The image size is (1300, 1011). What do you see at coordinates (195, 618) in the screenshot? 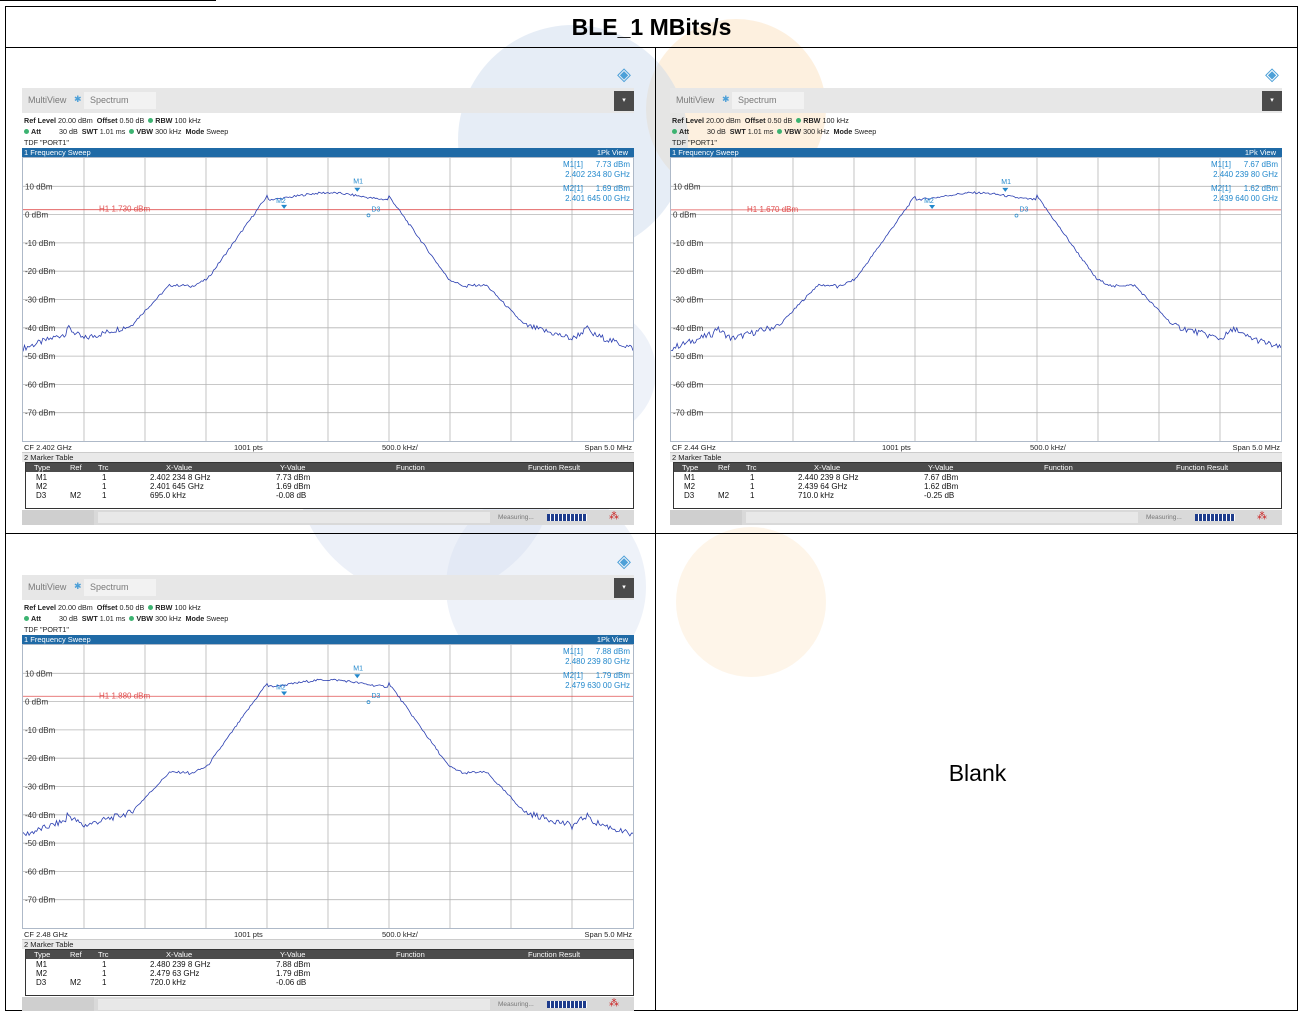
I see `mode-label: Mode` at bounding box center [195, 618].